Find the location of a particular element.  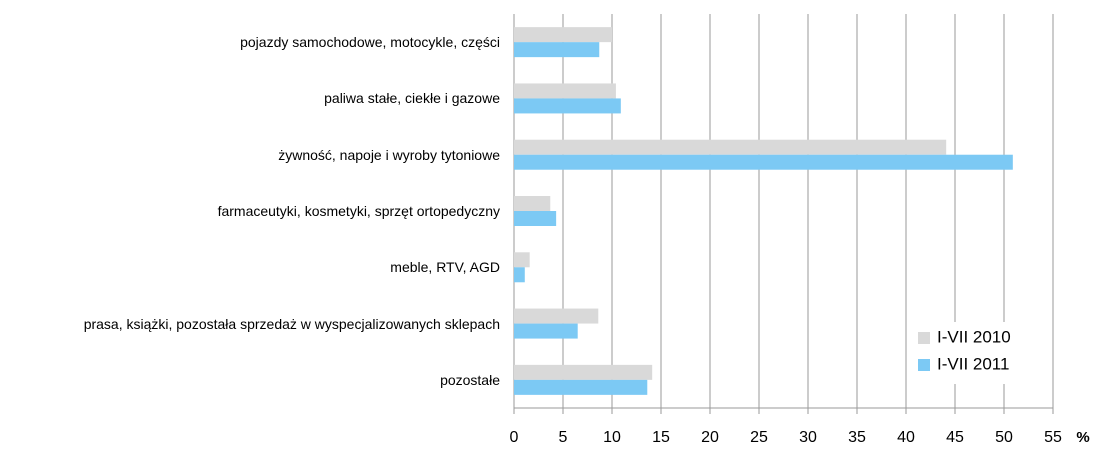

category-text: żywność, napoje i wyroby tytoniowe is located at coordinates (389, 154).